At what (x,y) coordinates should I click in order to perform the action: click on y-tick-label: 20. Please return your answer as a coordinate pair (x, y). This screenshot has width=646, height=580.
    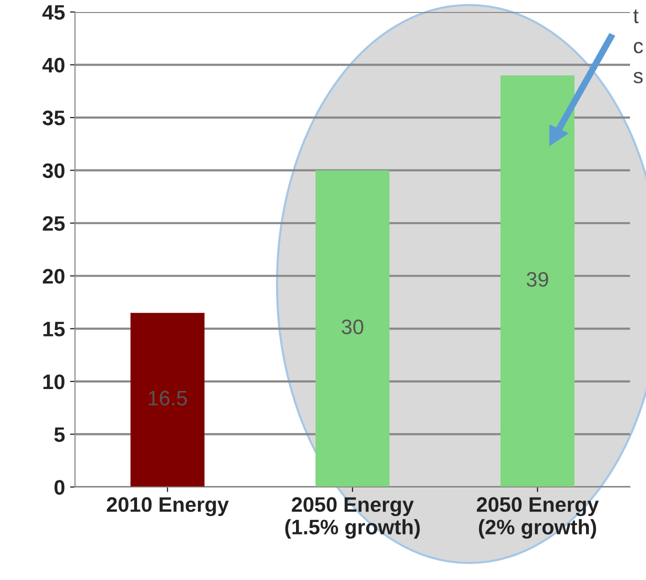
    Looking at the image, I should click on (53, 276).